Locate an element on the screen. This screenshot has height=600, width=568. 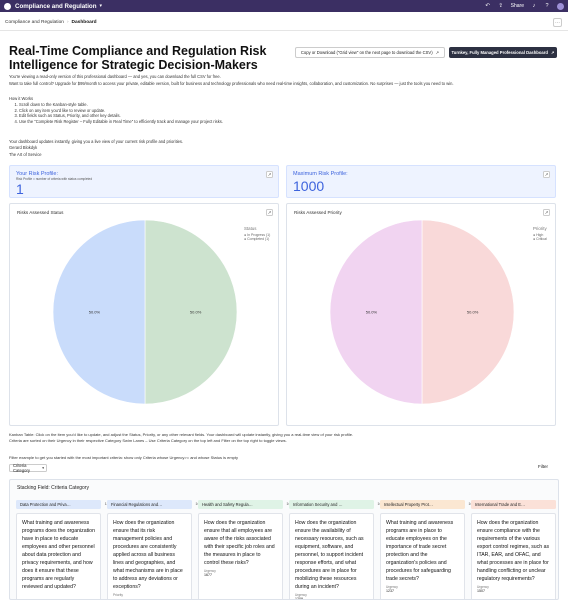
app-logo-icon is located at coordinates (7, 6).